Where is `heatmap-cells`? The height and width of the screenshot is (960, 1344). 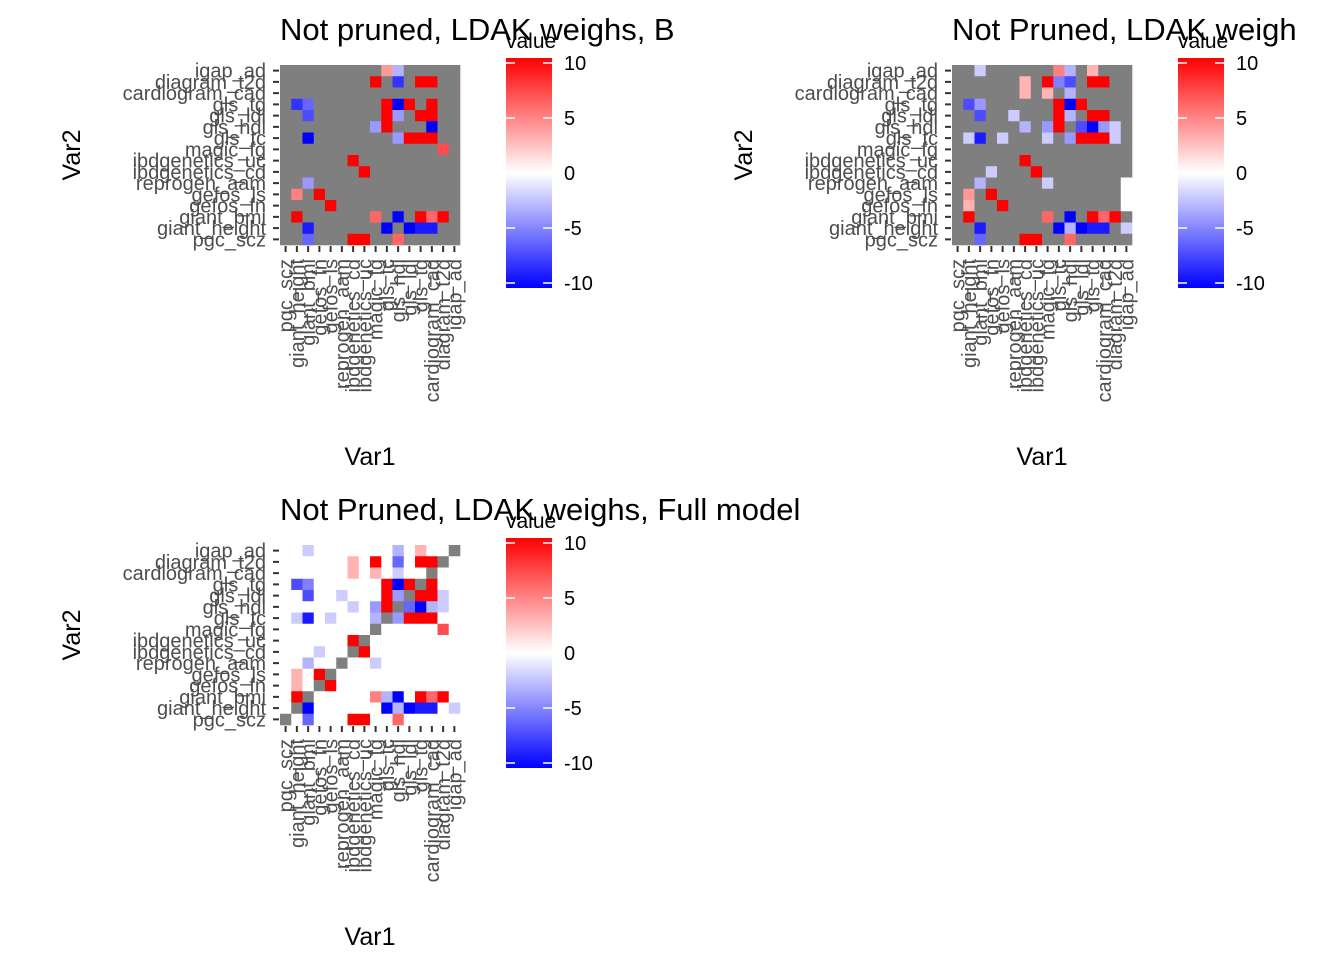 heatmap-cells is located at coordinates (370, 635).